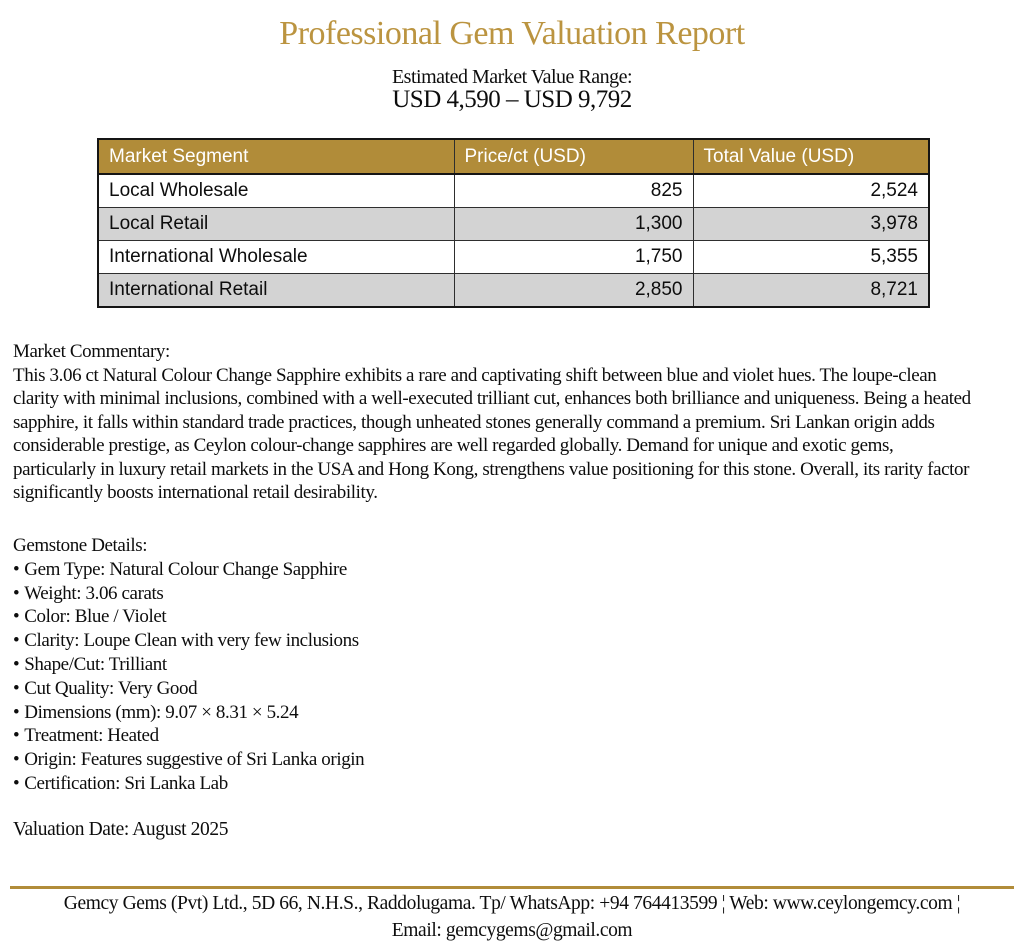 The image size is (1024, 948). What do you see at coordinates (492, 713) in the screenshot?
I see `list-item: • Dimensions (mm): 9.07 × 8.31 × 5.24` at bounding box center [492, 713].